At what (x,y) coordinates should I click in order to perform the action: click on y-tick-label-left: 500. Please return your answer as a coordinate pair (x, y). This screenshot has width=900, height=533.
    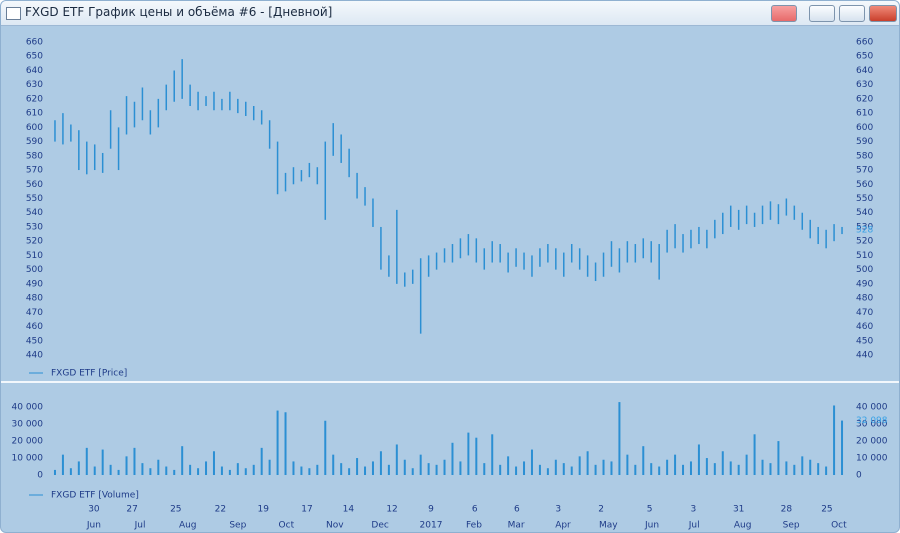
    Looking at the image, I should click on (34, 270).